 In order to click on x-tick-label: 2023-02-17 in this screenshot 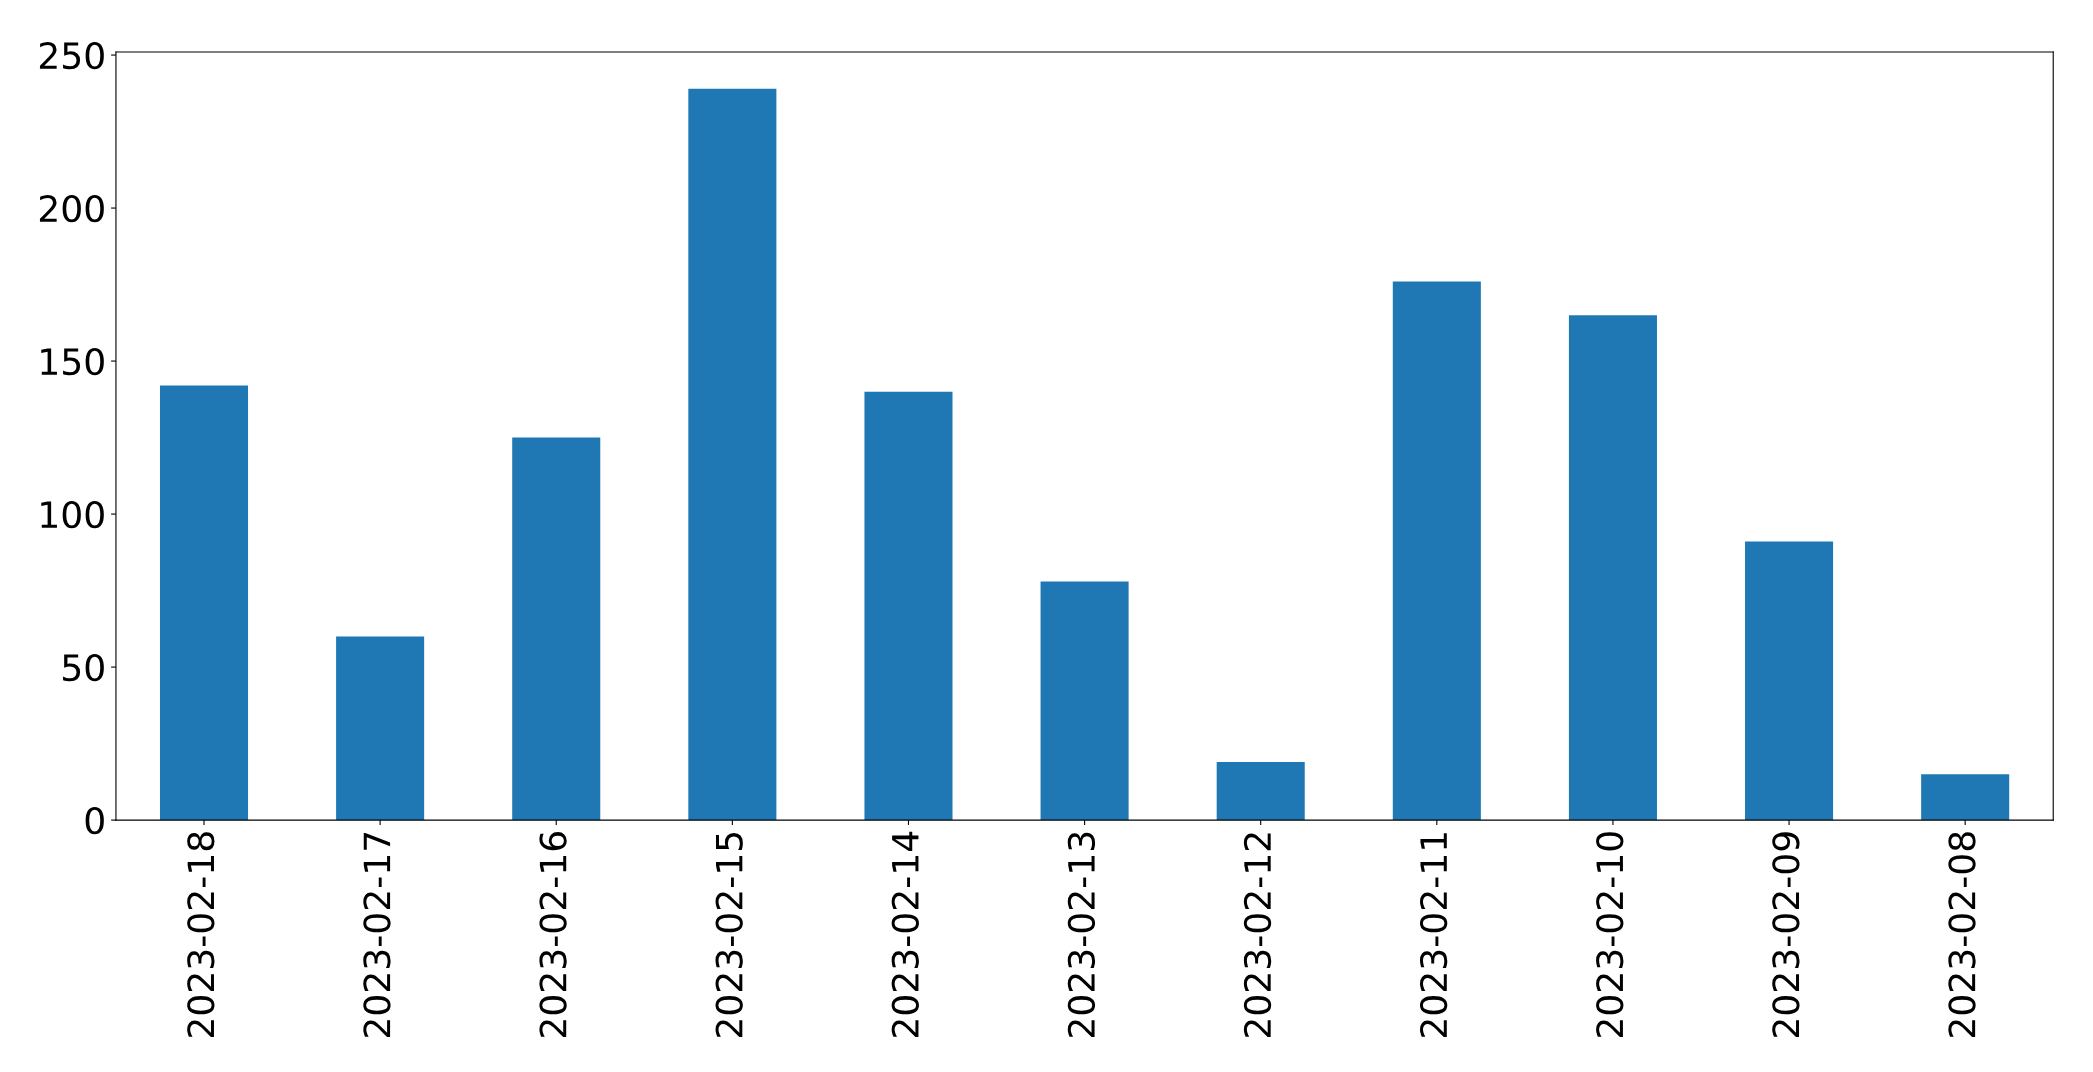, I will do `click(377, 935)`.